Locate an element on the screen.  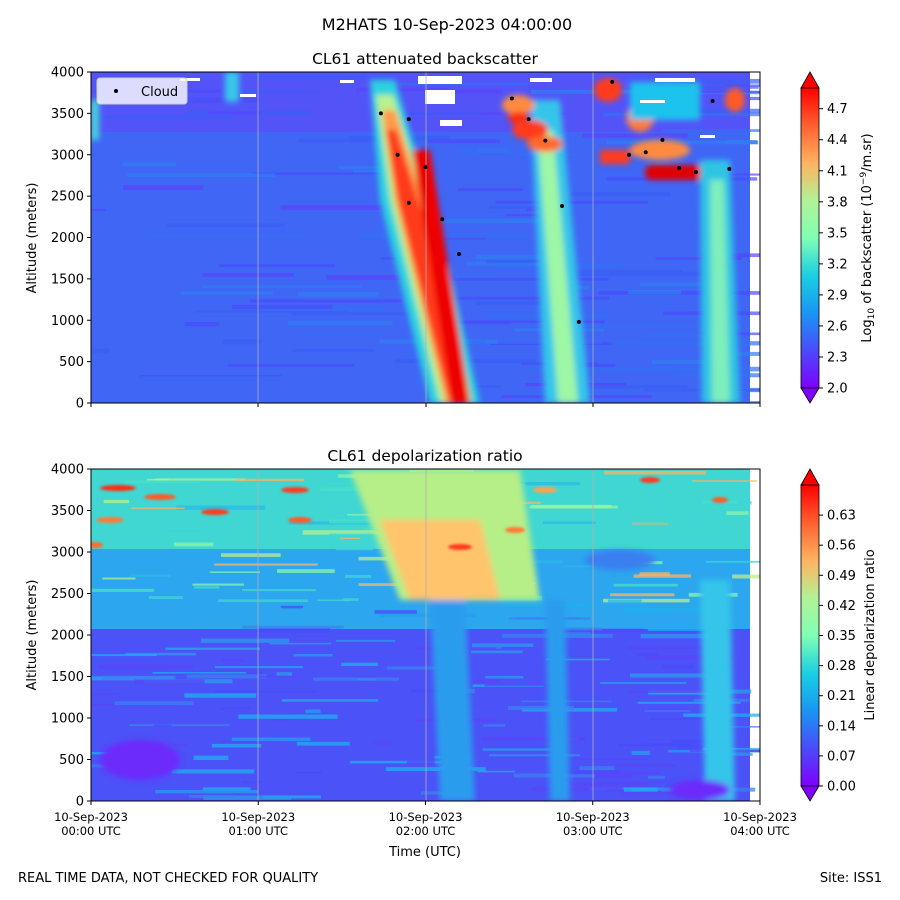
colorbar-tick-label: 0.35 is located at coordinates (841, 636).